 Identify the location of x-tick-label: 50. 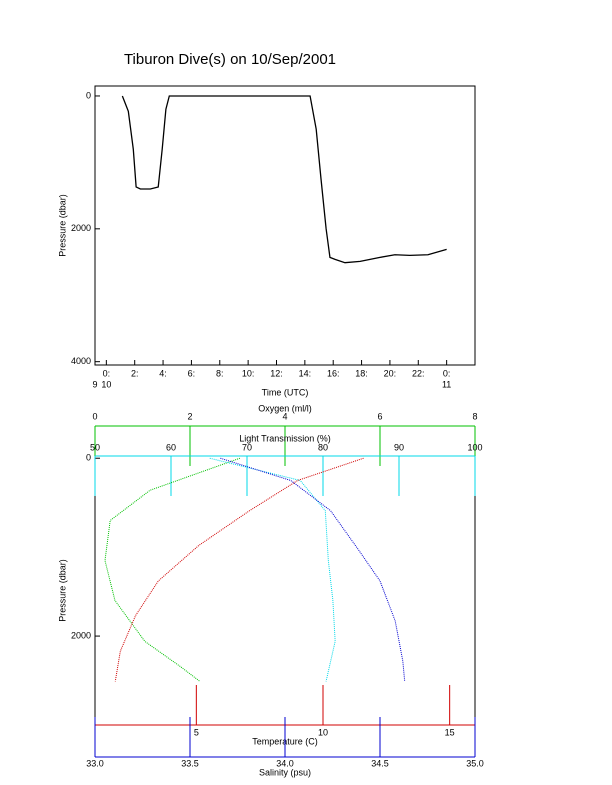
(95, 447).